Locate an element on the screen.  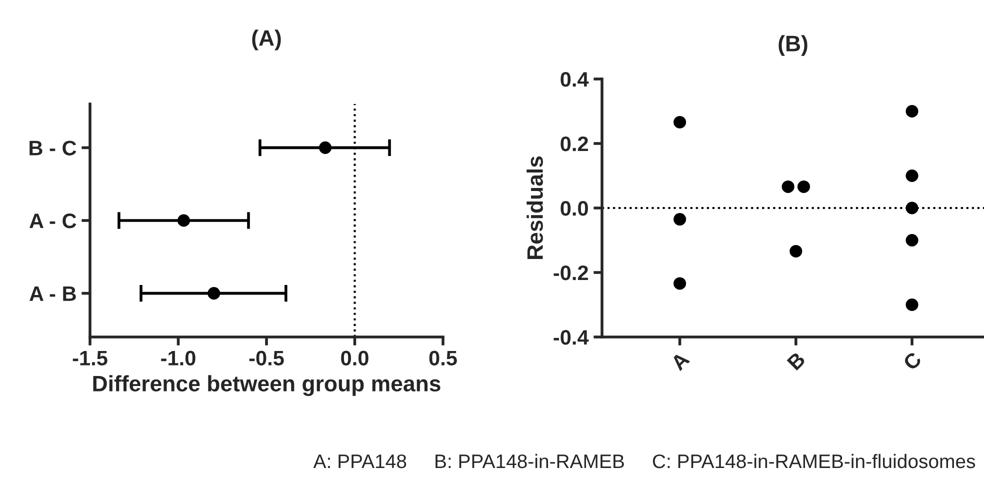
x-tick-label: 0.5 is located at coordinates (443, 358).